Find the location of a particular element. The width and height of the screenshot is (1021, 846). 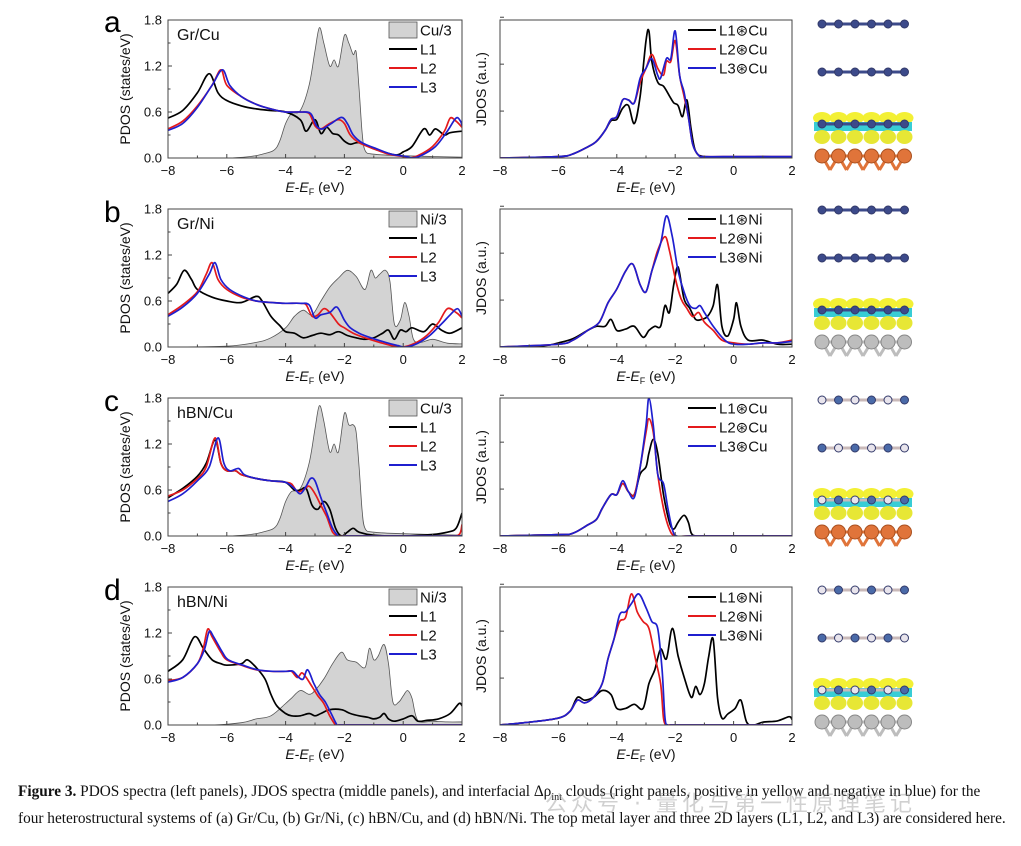

y-tick-label: 0.6 is located at coordinates (153, 301).